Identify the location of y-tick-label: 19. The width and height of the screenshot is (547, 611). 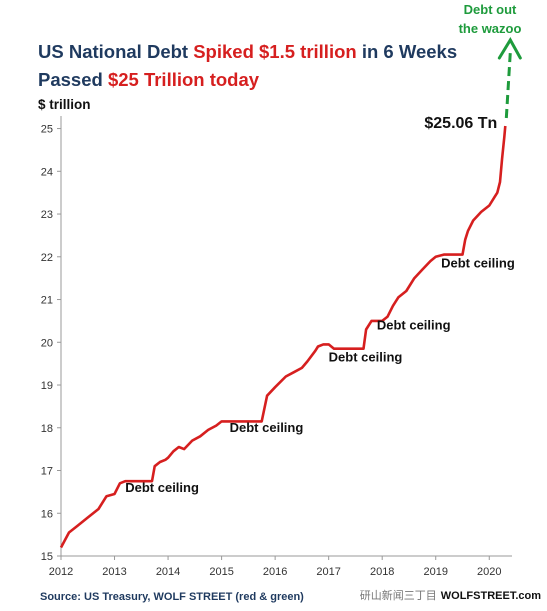
(47, 386).